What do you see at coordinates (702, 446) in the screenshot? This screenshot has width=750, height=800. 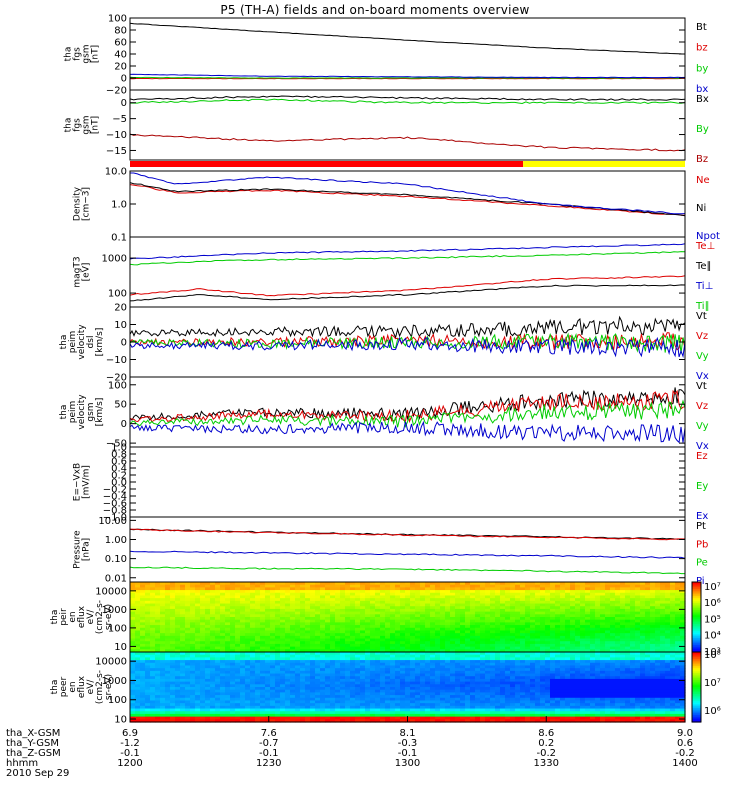 I see `legend-Vx: Vx` at bounding box center [702, 446].